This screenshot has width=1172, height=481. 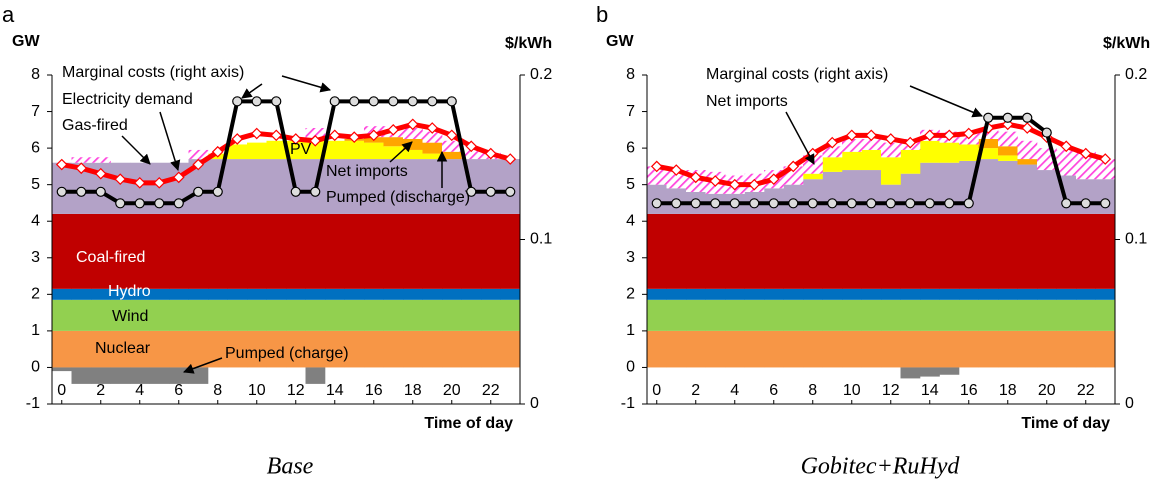 What do you see at coordinates (628, 403) in the screenshot?
I see `y-tick-label: -1` at bounding box center [628, 403].